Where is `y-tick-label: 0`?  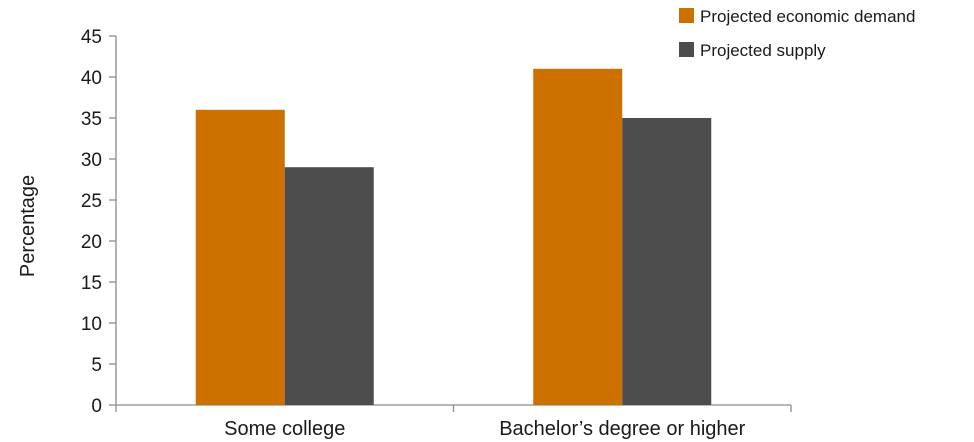 y-tick-label: 0 is located at coordinates (96, 406).